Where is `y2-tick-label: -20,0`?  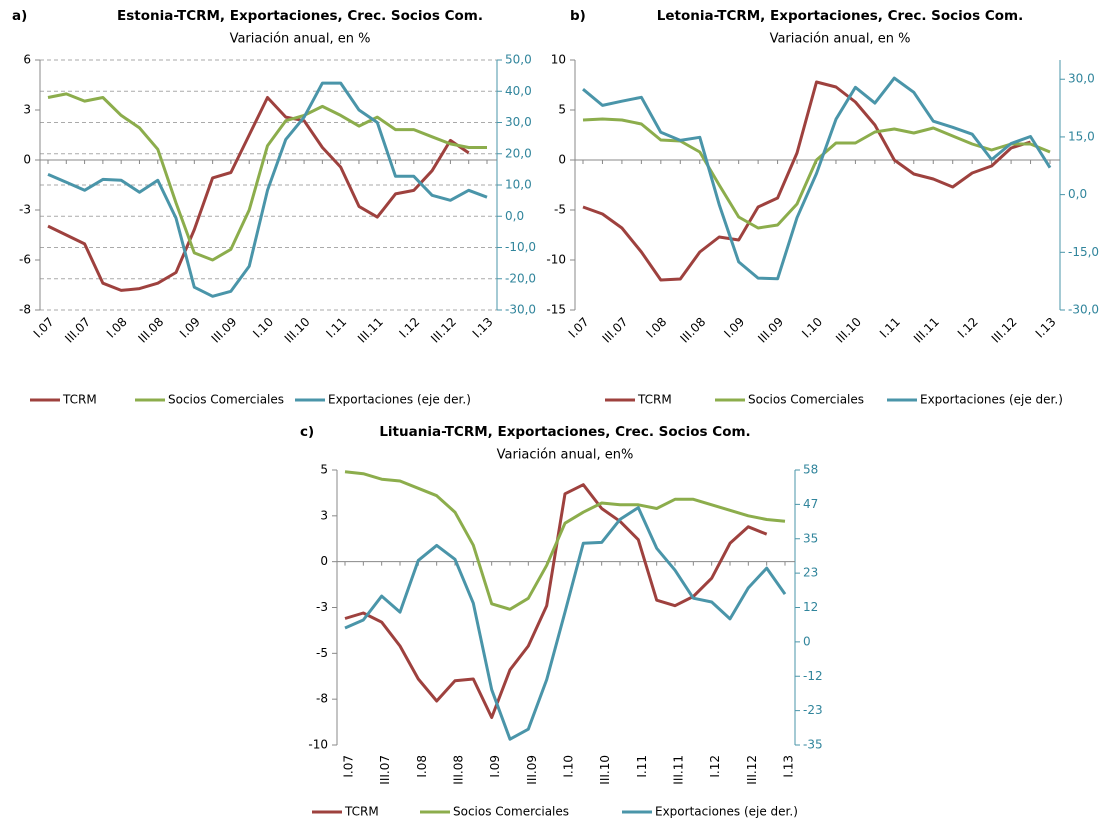 y2-tick-label: -20,0 is located at coordinates (520, 278).